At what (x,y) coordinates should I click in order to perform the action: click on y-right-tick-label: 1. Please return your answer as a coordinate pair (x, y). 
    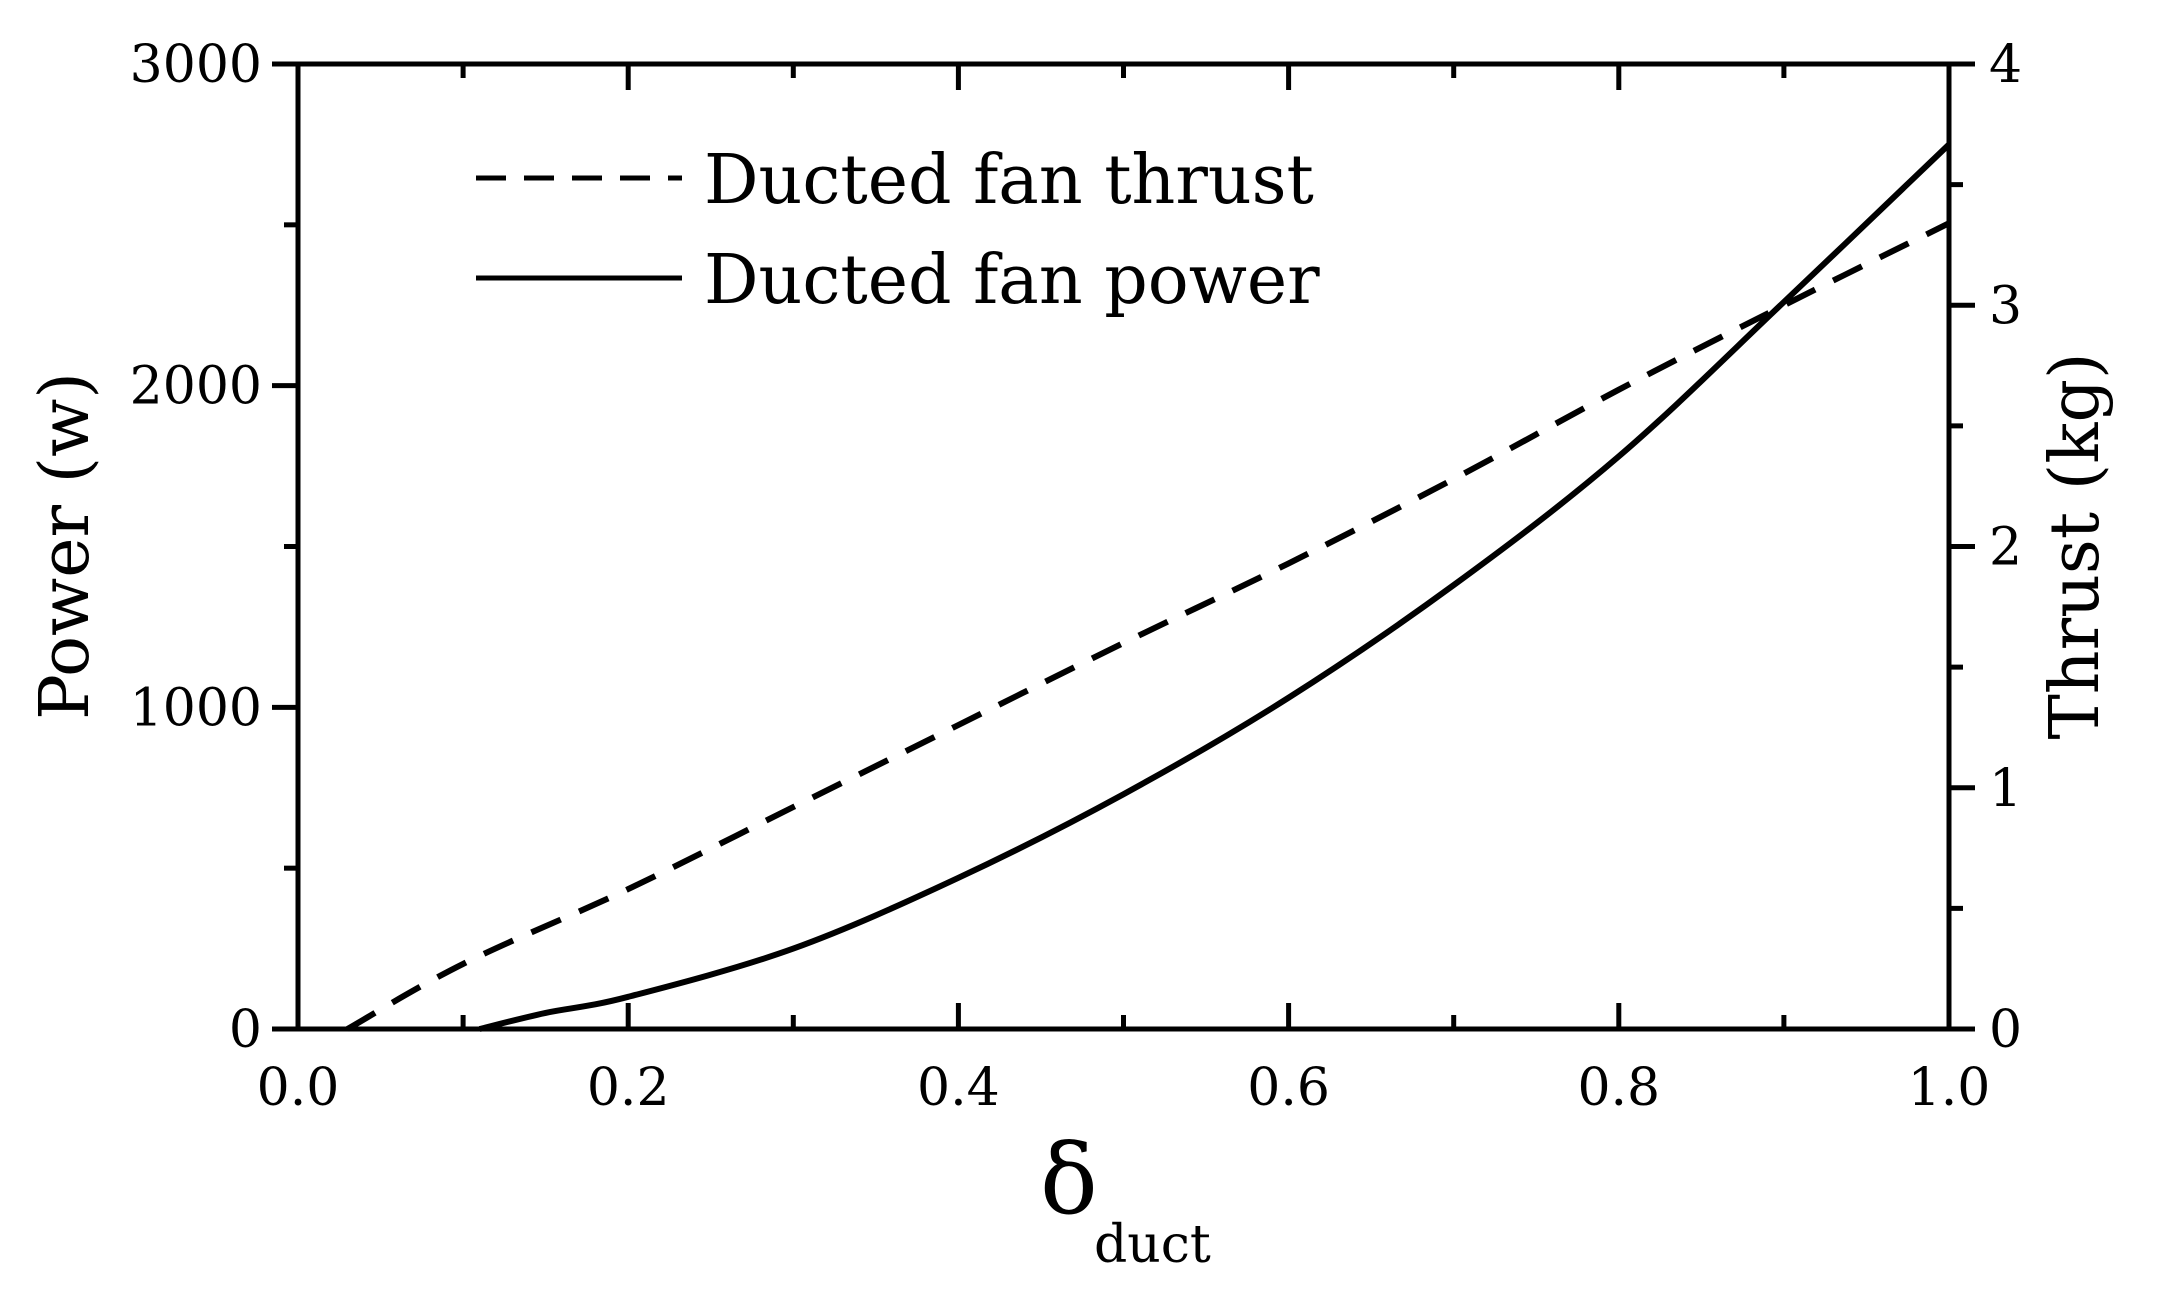
    Looking at the image, I should click on (2005, 789).